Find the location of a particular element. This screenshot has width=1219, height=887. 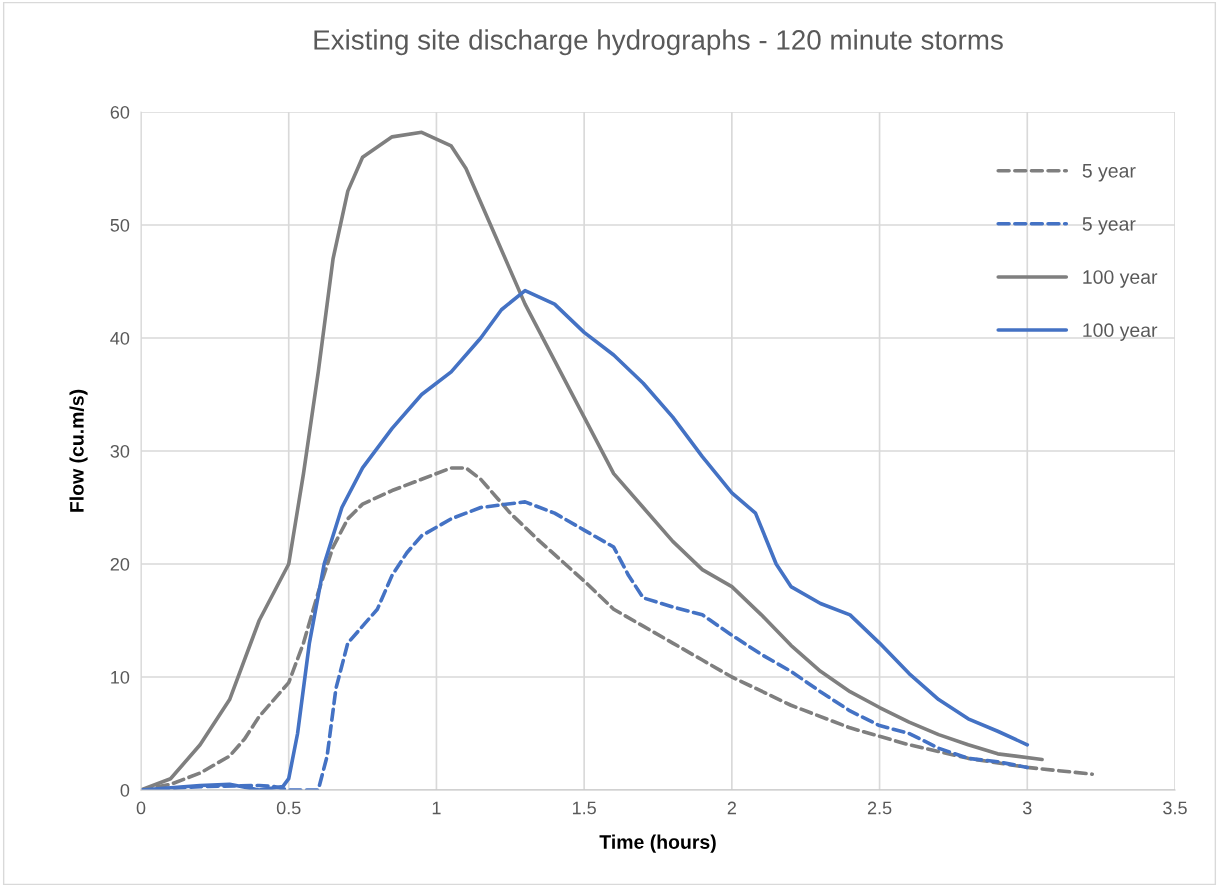

y-axis-title: Flow (cu.m/s) is located at coordinates (78, 450).